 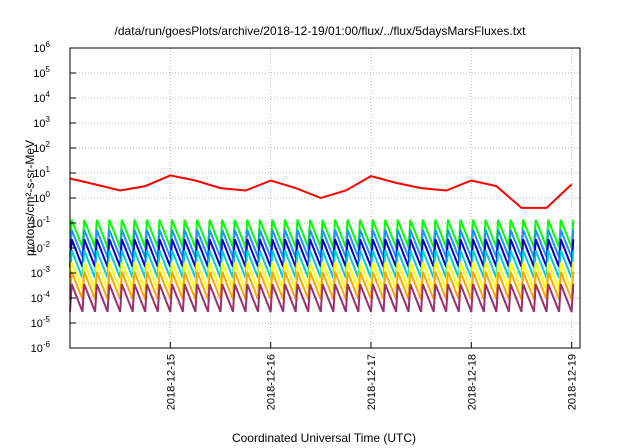 I want to click on y-tick-label: 10⁴, so click(x=41, y=97).